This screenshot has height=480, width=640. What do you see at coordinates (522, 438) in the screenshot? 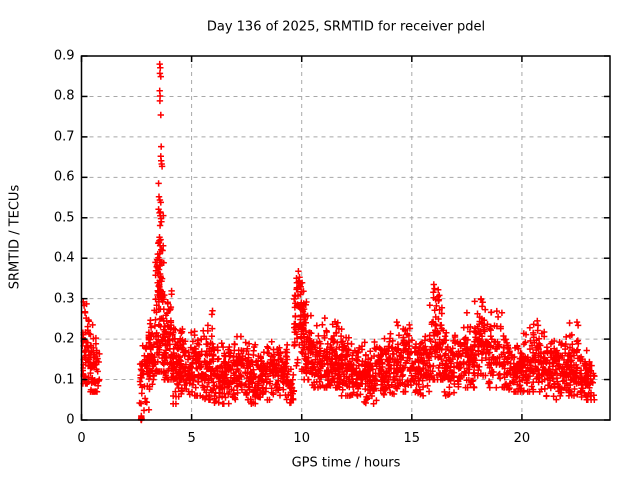
I see `x-tick-label: 20` at bounding box center [522, 438].